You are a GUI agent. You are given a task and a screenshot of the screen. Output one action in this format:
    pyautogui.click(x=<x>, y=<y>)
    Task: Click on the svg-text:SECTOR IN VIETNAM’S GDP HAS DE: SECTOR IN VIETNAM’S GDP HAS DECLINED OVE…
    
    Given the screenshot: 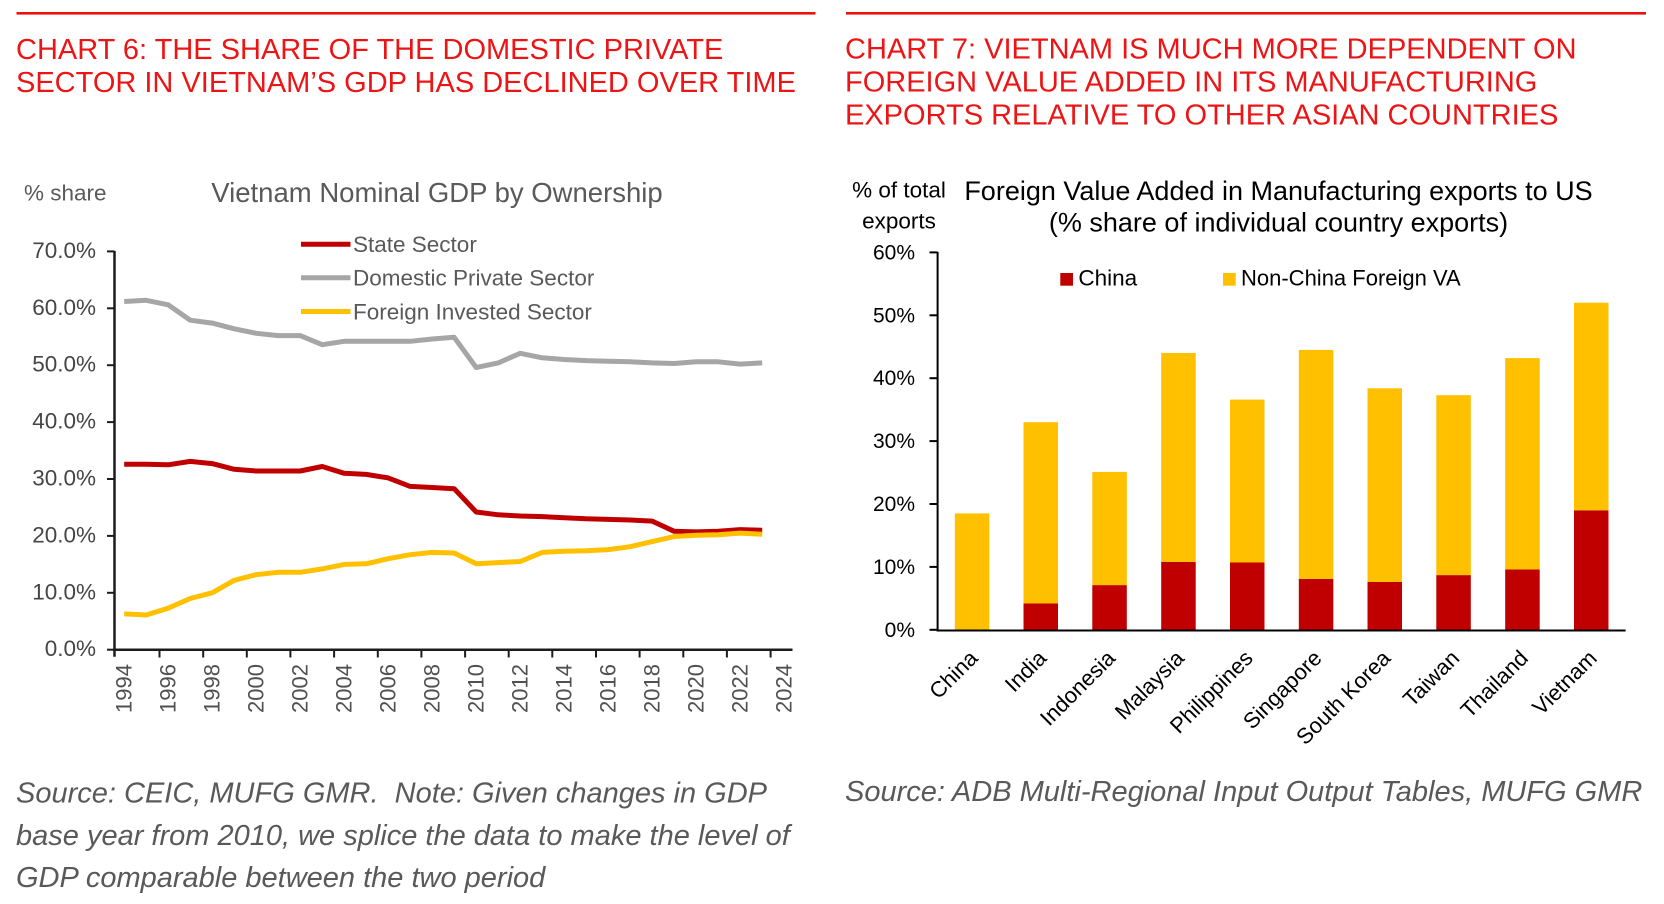 What is the action you would take?
    pyautogui.click(x=406, y=83)
    